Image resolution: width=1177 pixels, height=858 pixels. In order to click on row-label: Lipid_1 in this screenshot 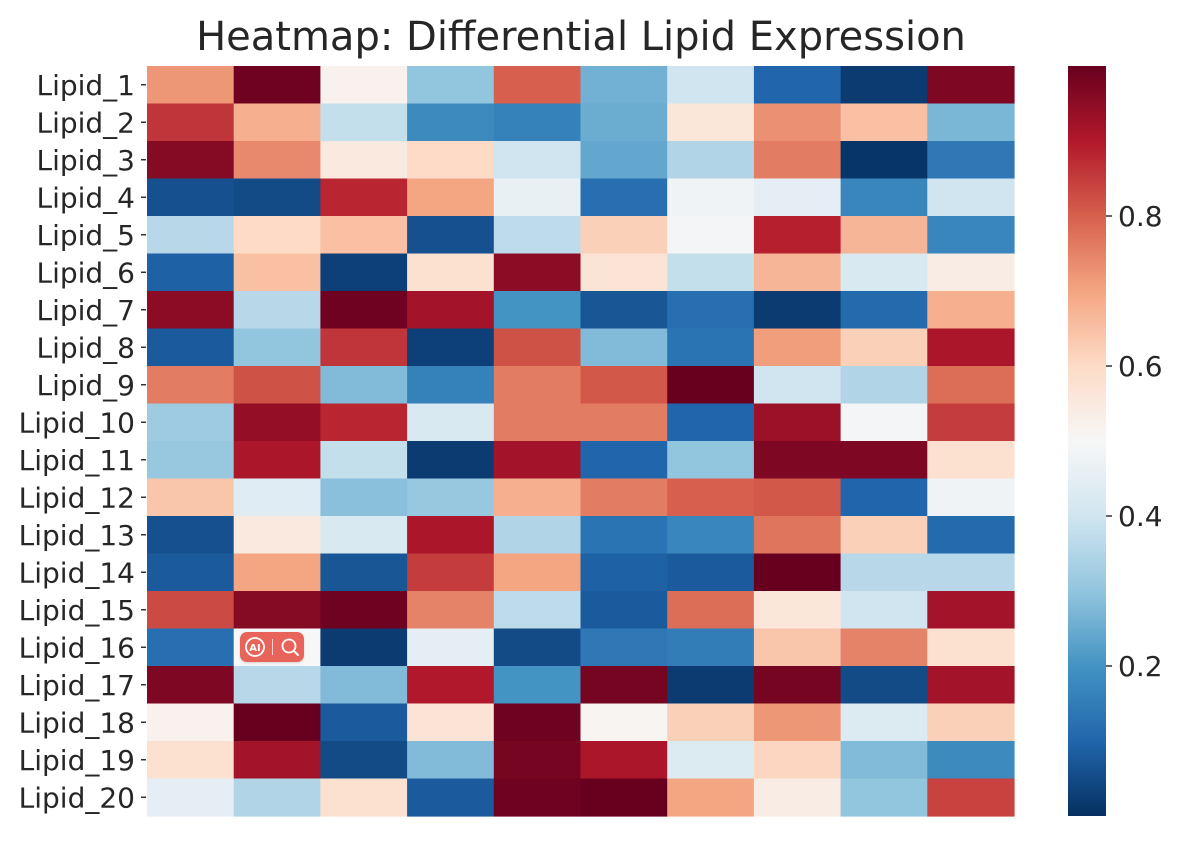, I will do `click(85, 85)`.